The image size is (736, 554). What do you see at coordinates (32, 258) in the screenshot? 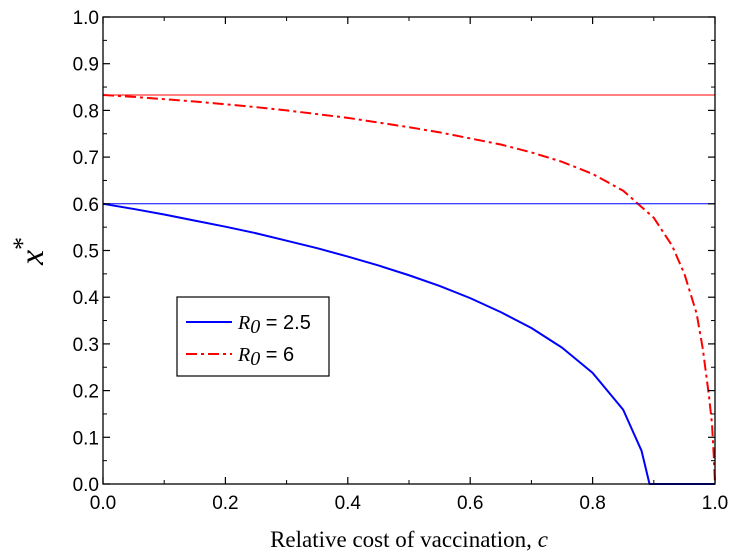
I see `y-axis-label-main: x` at bounding box center [32, 258].